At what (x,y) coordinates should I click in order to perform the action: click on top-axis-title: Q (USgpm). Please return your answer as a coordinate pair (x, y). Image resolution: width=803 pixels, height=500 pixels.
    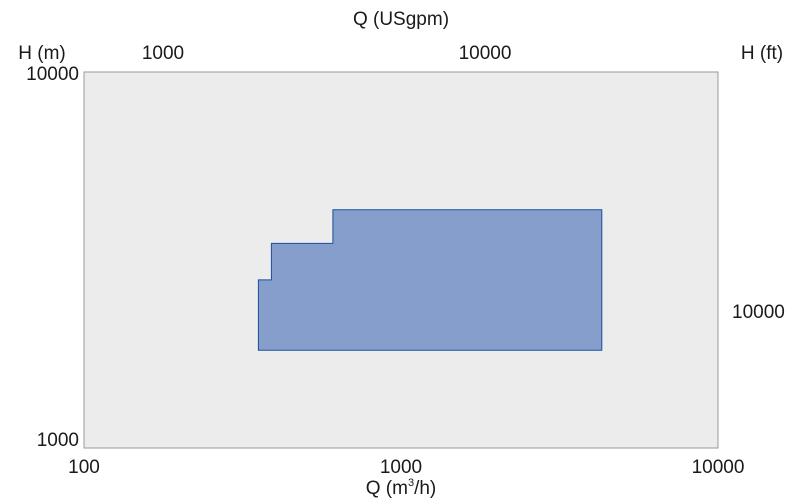
    Looking at the image, I should click on (401, 19).